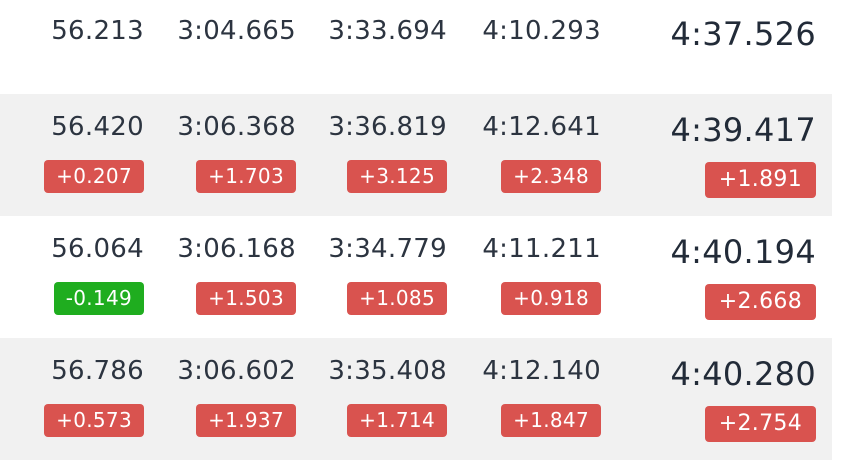 The width and height of the screenshot is (859, 476). I want to click on split-time: 3:04.665, so click(236, 31).